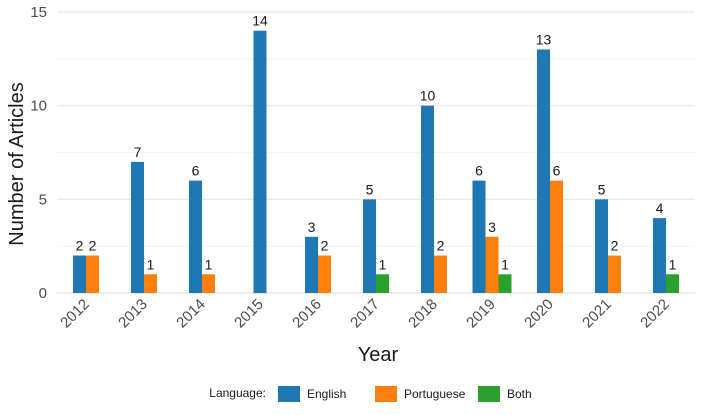 This screenshot has height=415, width=703. Describe the element at coordinates (43, 199) in the screenshot. I see `y-tick-label: 5` at that location.